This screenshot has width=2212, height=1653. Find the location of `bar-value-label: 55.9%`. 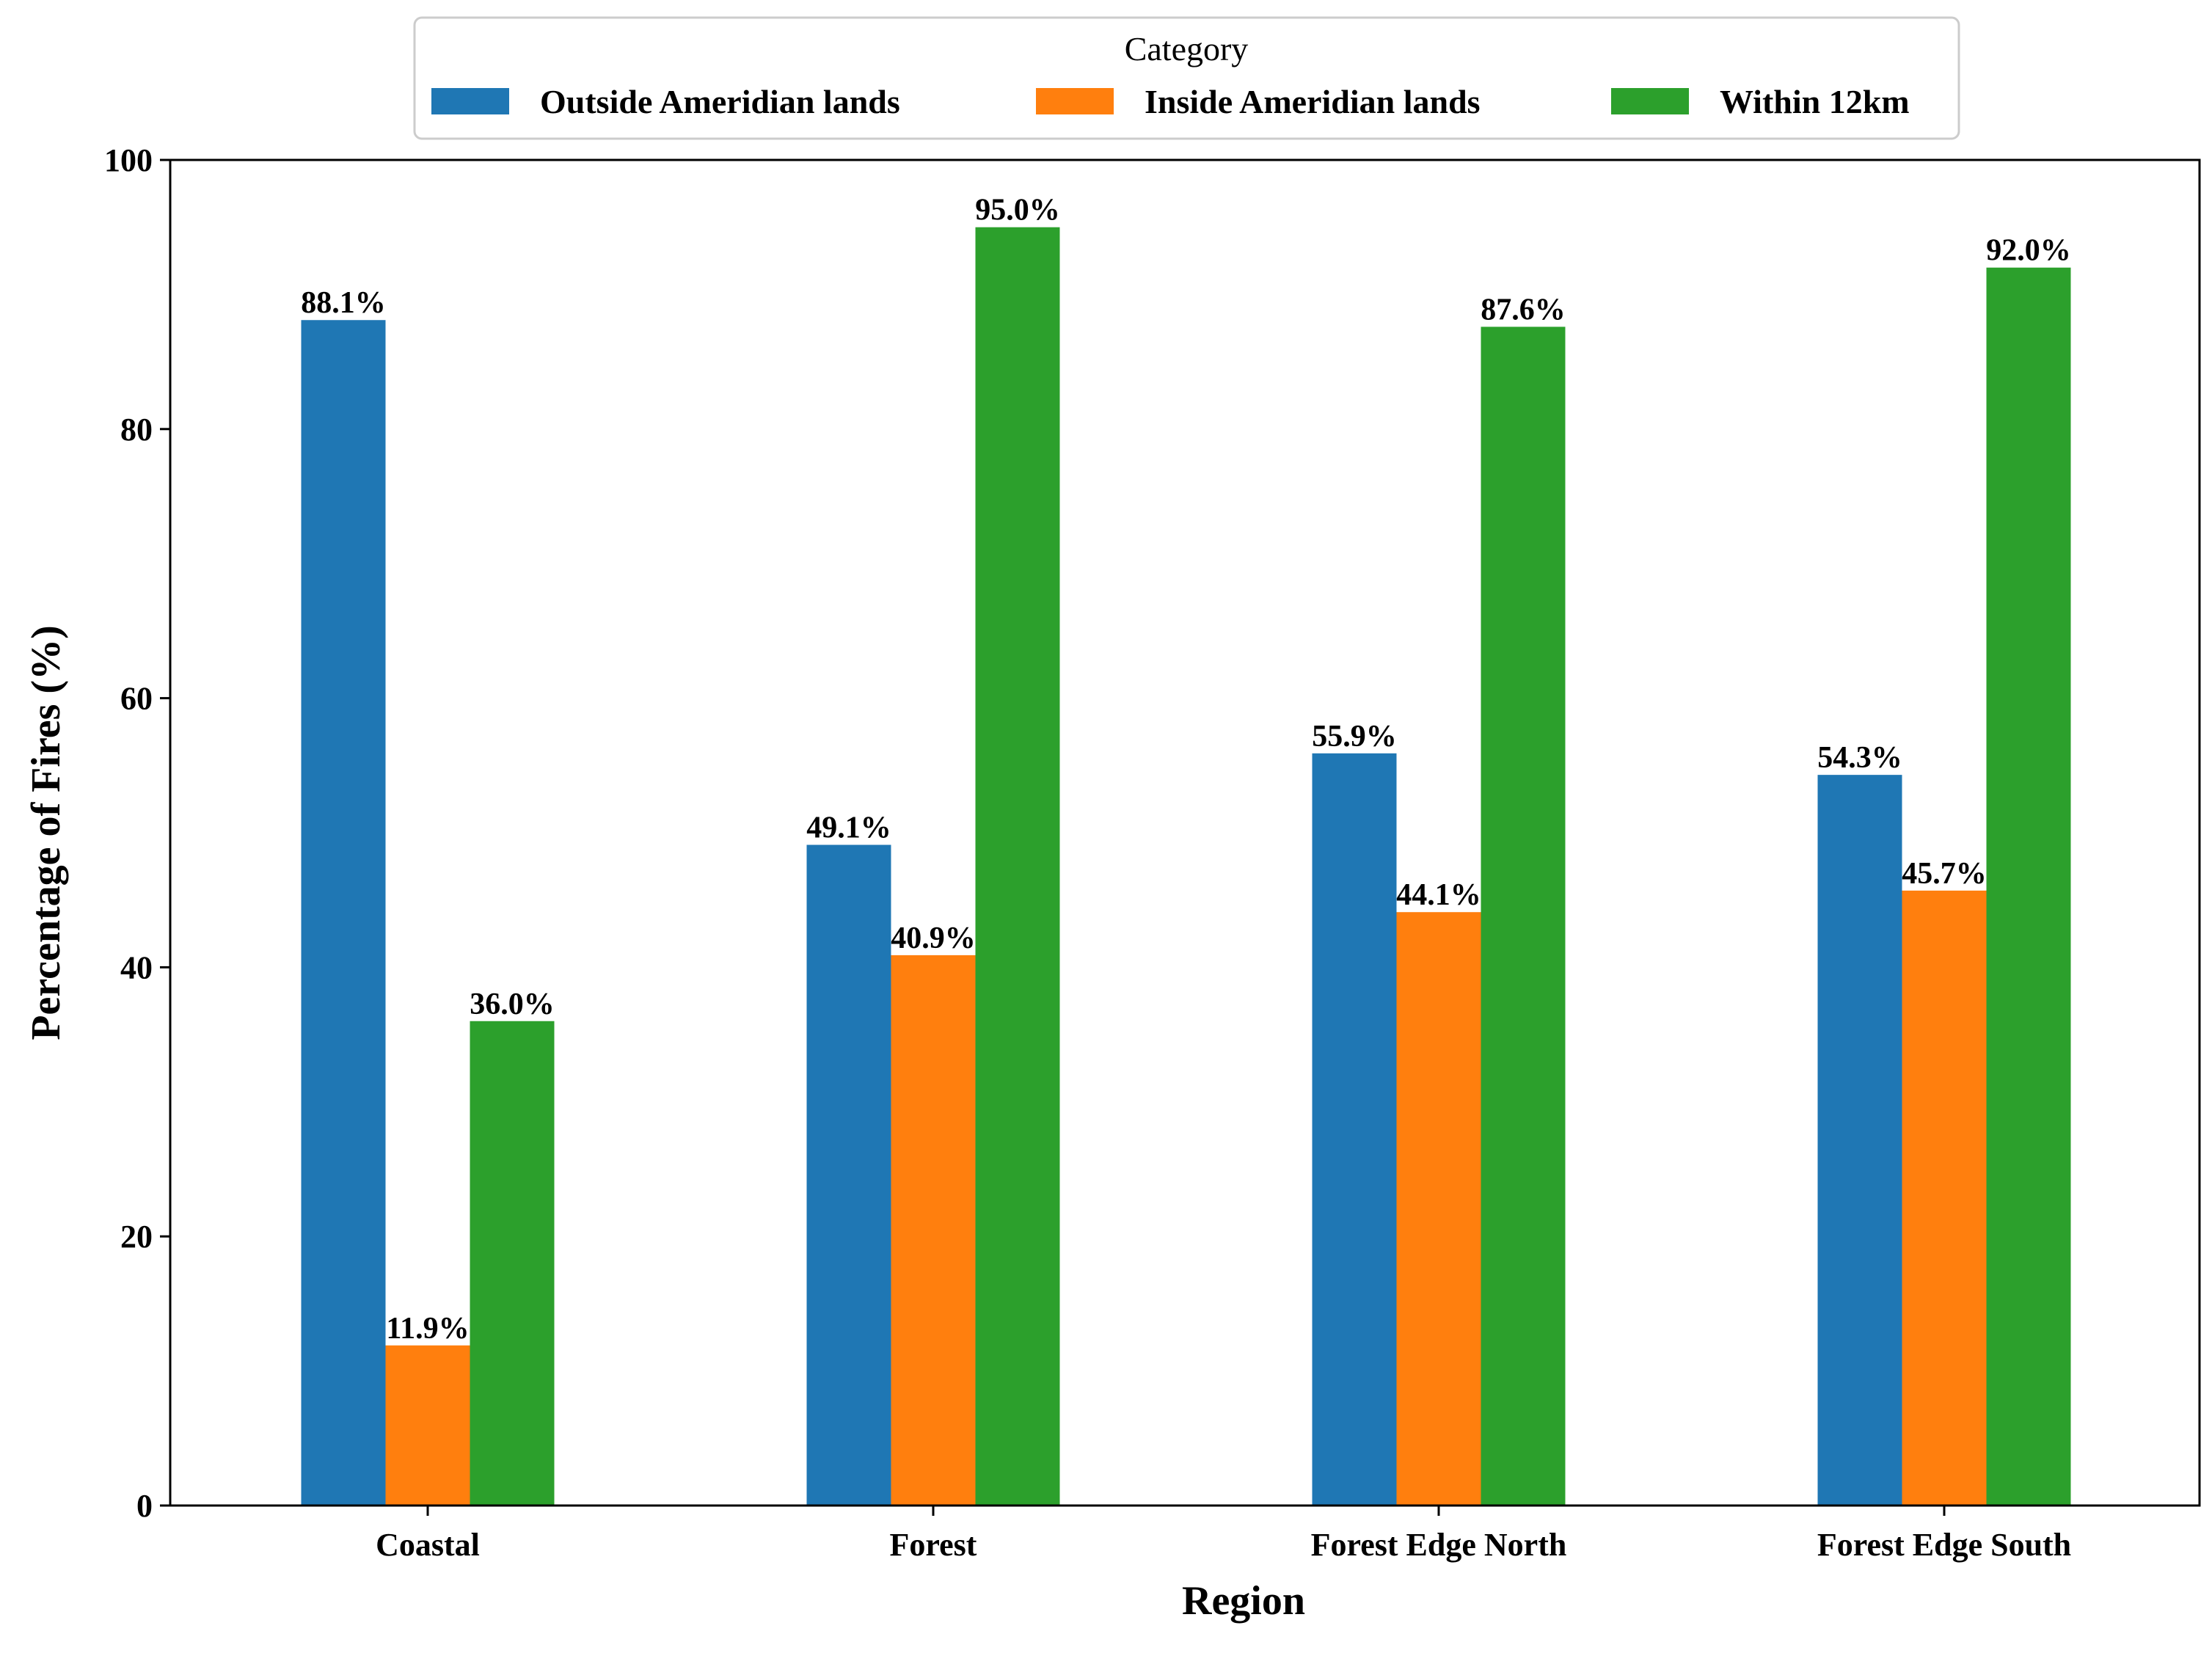

bar-value-label: 55.9% is located at coordinates (1354, 736).